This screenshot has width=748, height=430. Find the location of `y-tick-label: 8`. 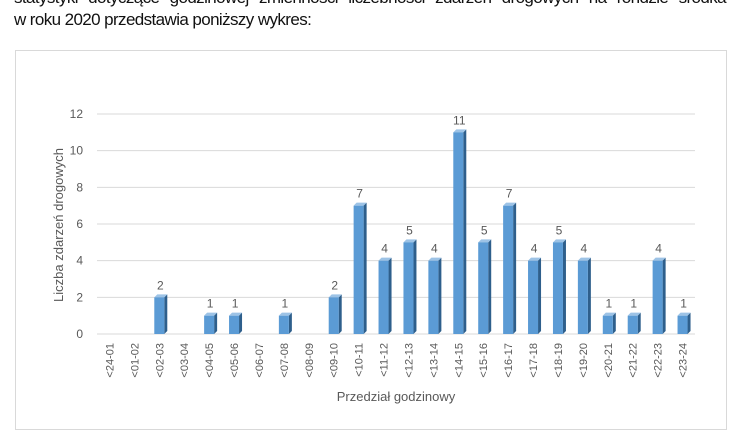

y-tick-label: 8 is located at coordinates (79, 187).